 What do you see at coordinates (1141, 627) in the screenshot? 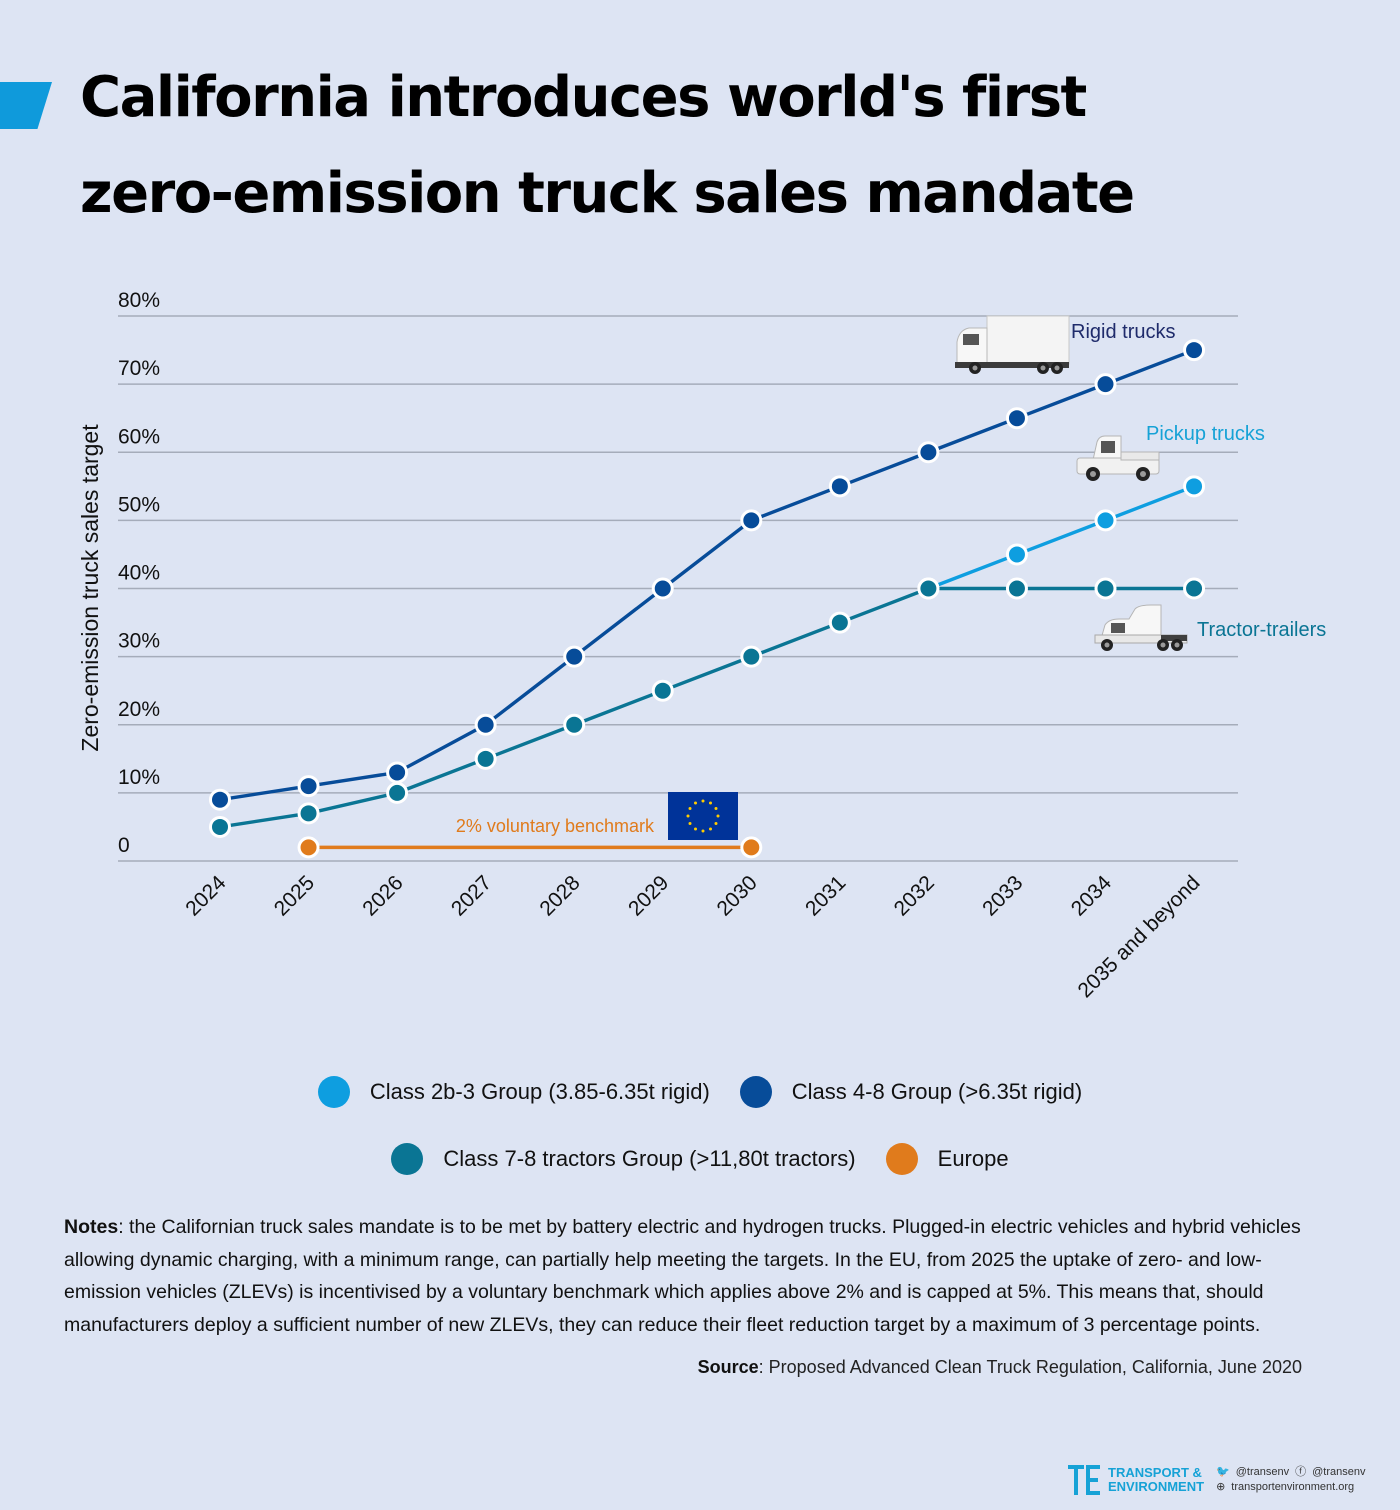
I see `tractor-trailer-icon` at bounding box center [1141, 627].